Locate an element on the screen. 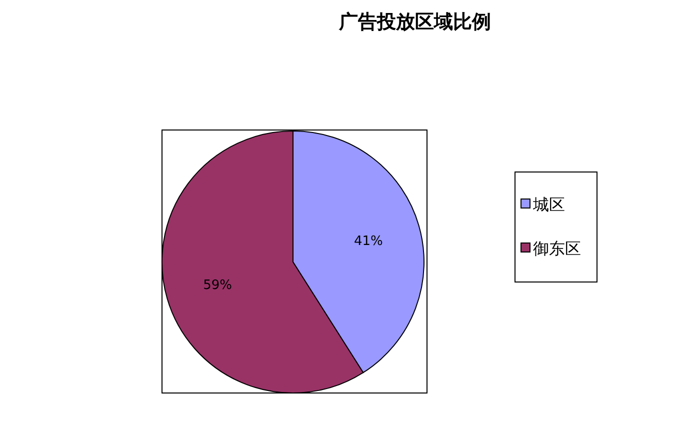  chart-title: 广告投放区域比例 is located at coordinates (414, 22).